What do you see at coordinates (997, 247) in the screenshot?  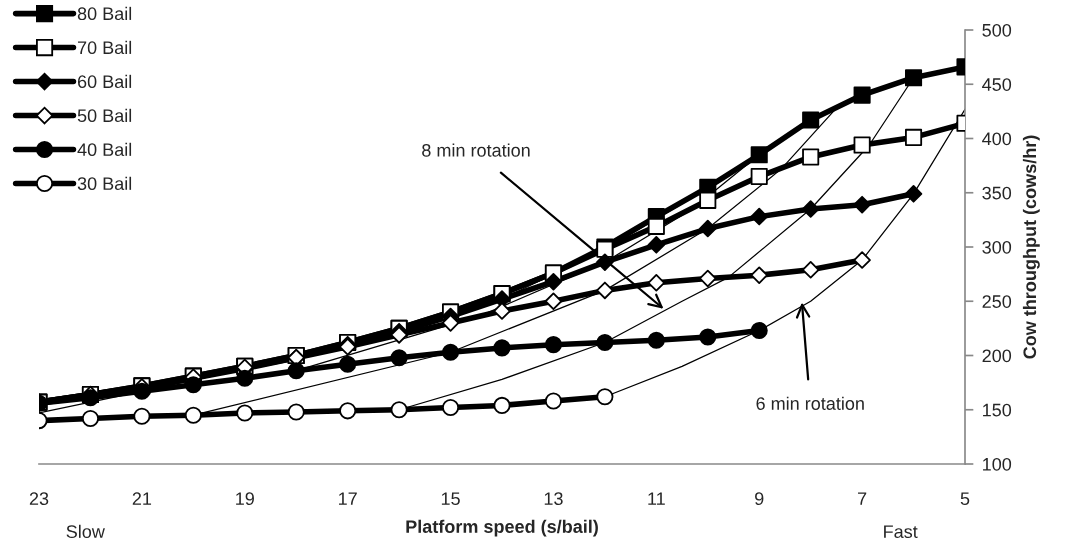 I see `y-tick-label: 300` at bounding box center [997, 247].